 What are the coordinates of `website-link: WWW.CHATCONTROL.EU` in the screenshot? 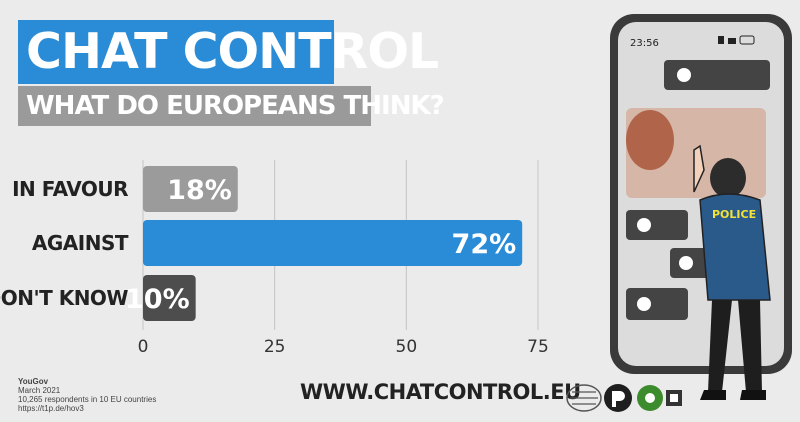 It's located at (440, 392).